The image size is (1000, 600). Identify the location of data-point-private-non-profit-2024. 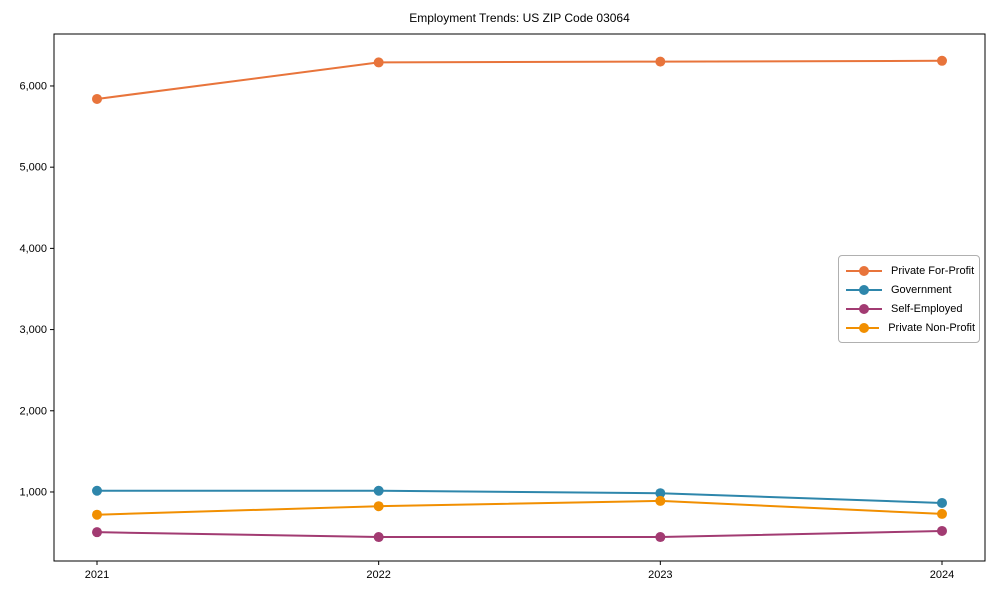
(942, 513).